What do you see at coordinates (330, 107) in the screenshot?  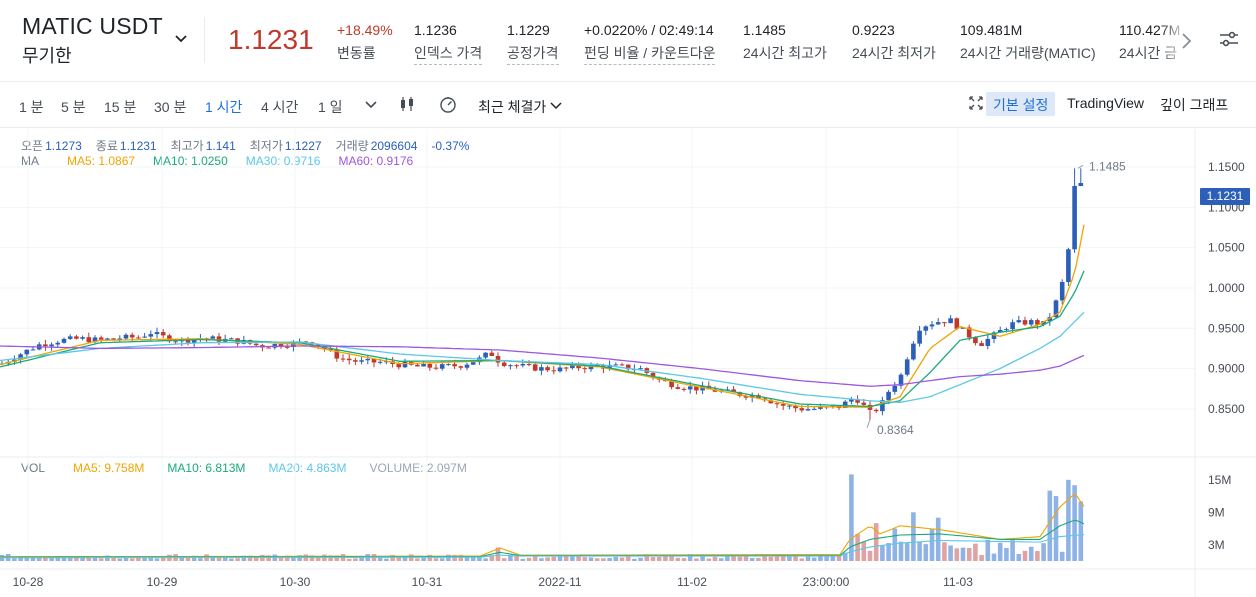 I see `timeframe-1d: 1 일` at bounding box center [330, 107].